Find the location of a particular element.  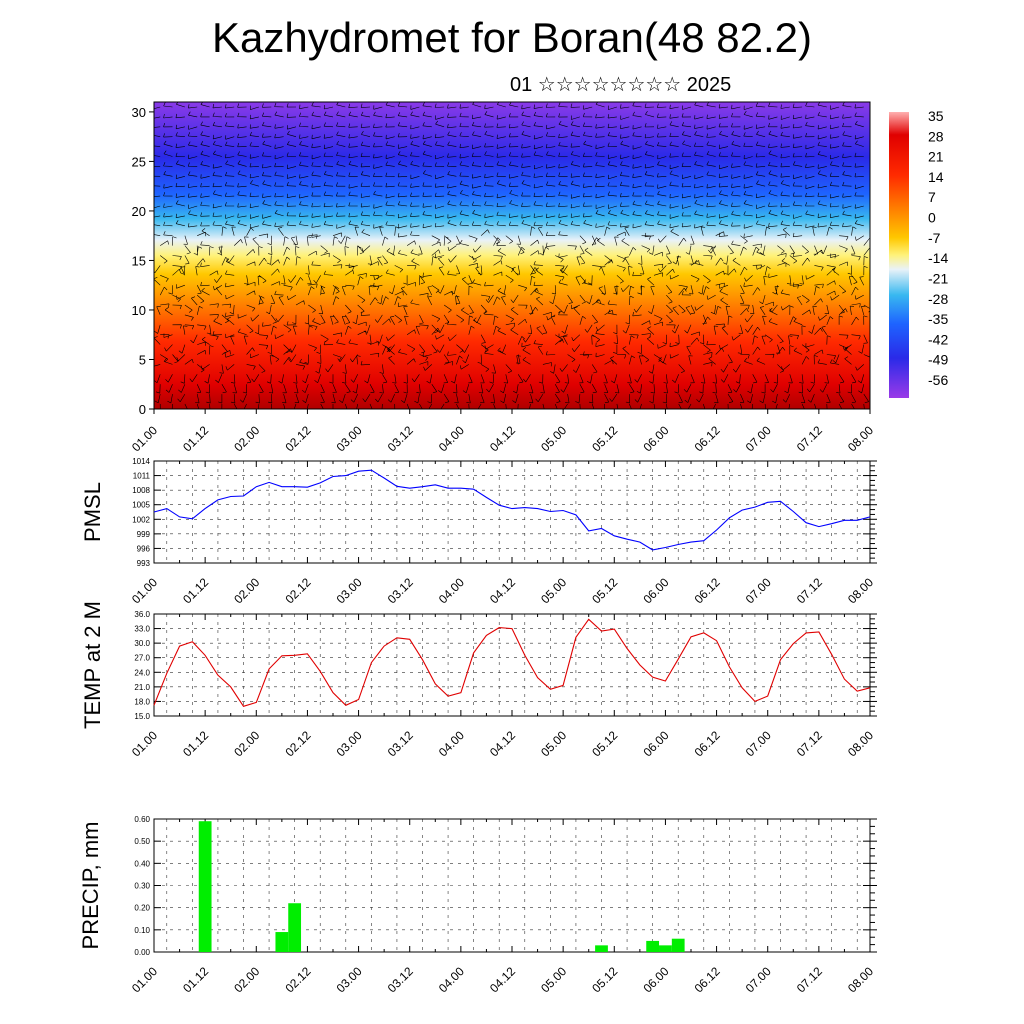

y-tick-label: 0.50 is located at coordinates (142, 841).